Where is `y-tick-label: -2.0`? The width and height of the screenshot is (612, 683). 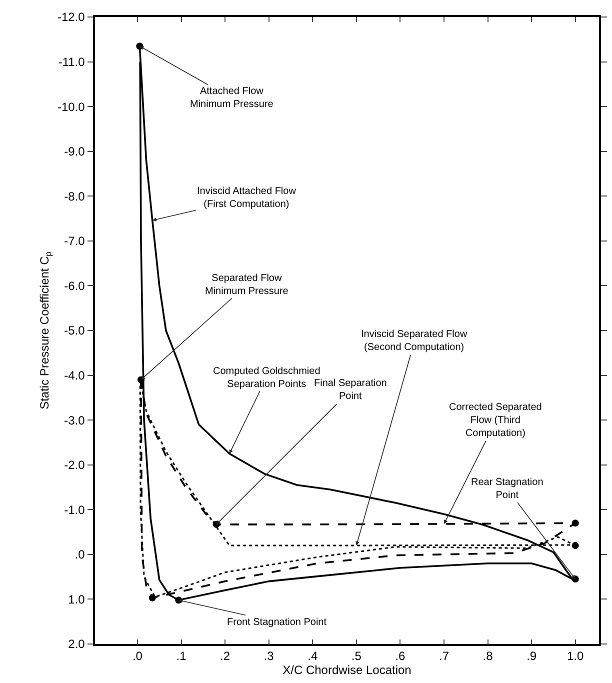 y-tick-label: -2.0 is located at coordinates (75, 465).